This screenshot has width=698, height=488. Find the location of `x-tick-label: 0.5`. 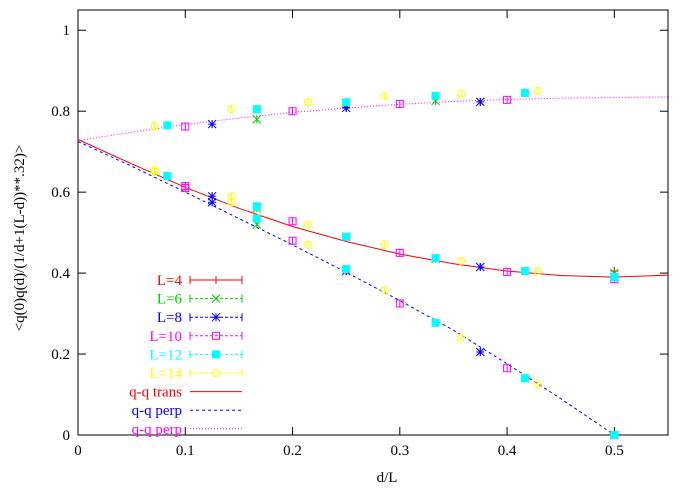

x-tick-label: 0.5 is located at coordinates (614, 451).